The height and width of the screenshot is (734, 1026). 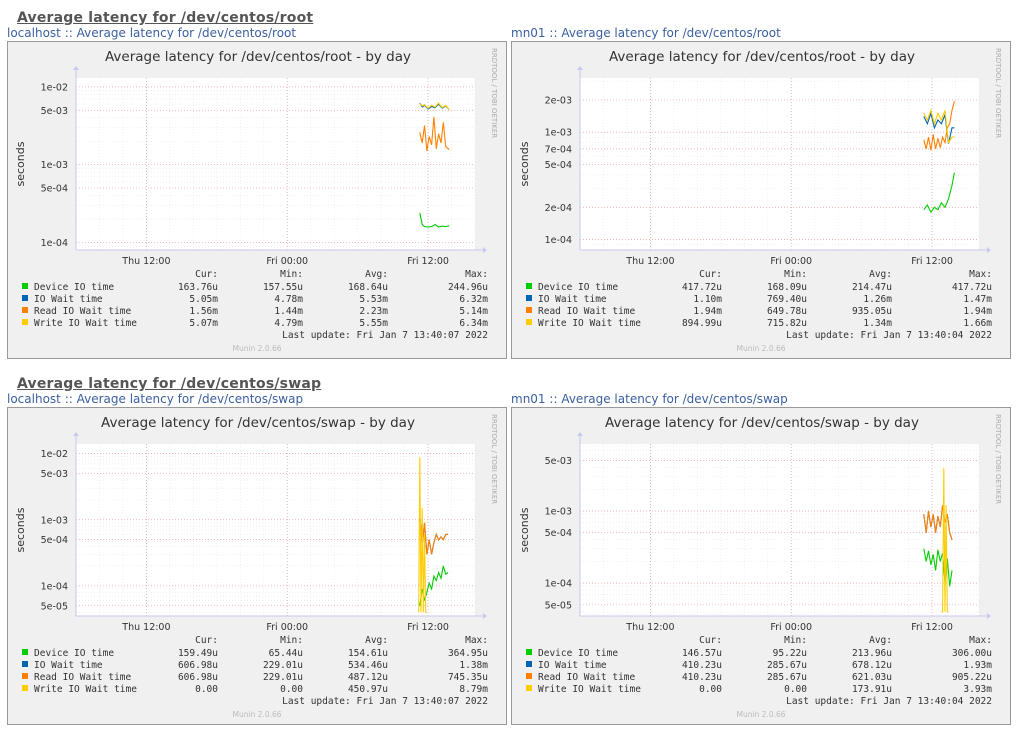 What do you see at coordinates (288, 323) in the screenshot?
I see `legend-min: 4.79m` at bounding box center [288, 323].